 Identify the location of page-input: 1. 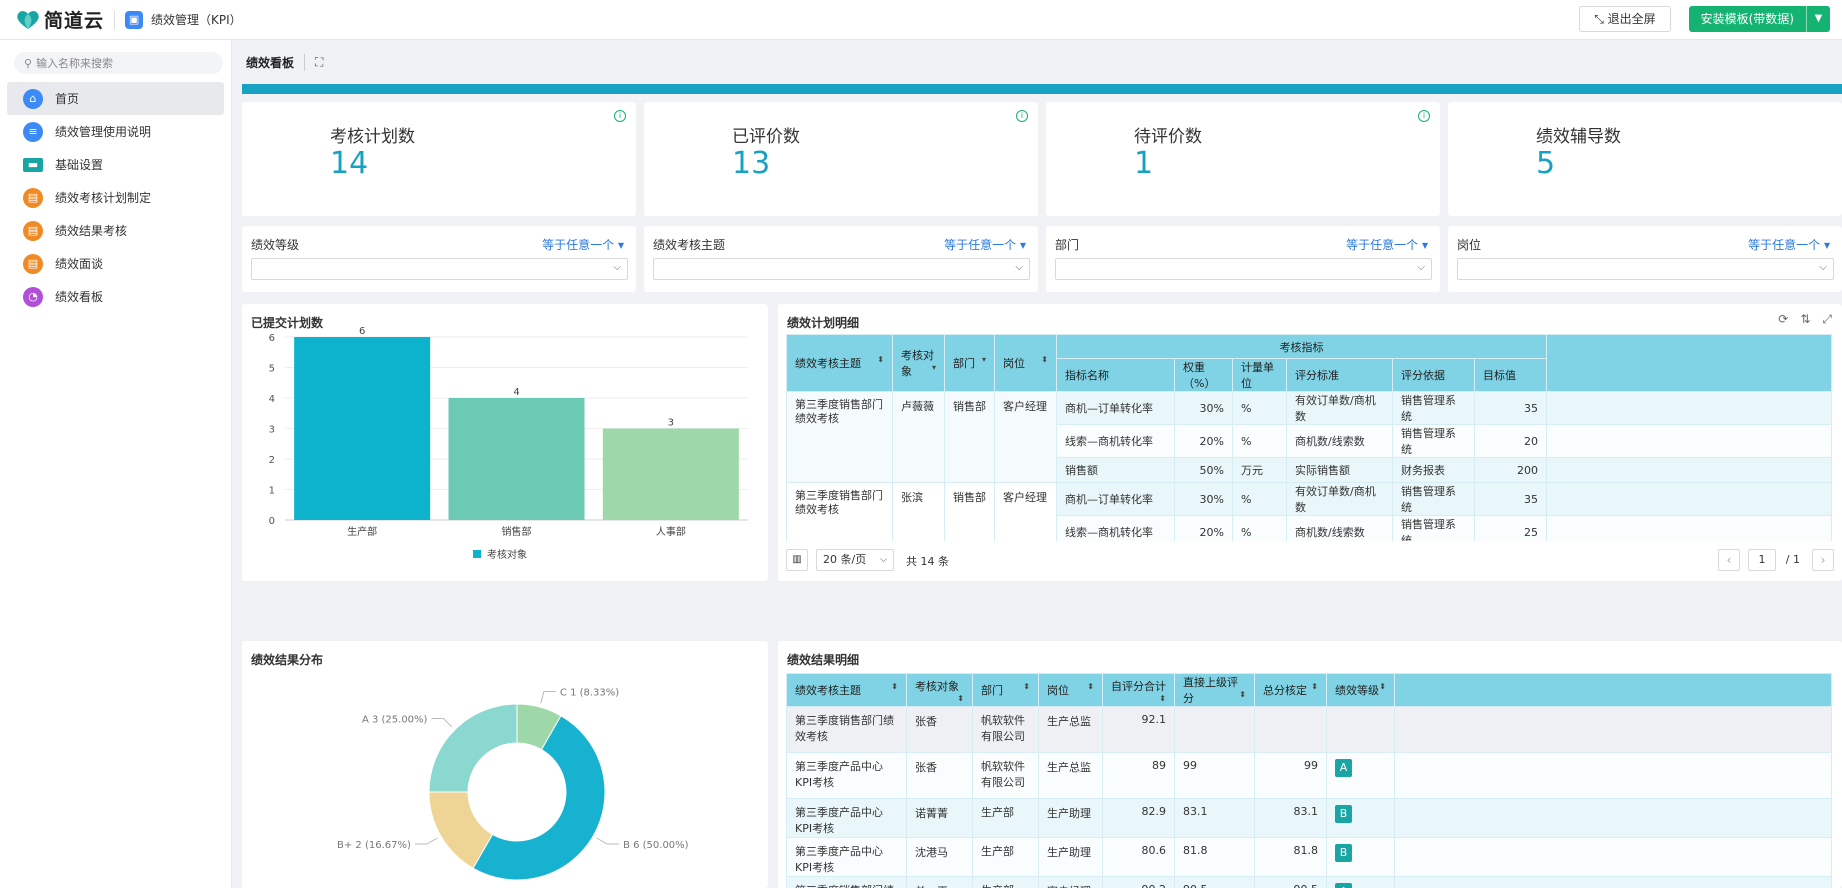
(1762, 560).